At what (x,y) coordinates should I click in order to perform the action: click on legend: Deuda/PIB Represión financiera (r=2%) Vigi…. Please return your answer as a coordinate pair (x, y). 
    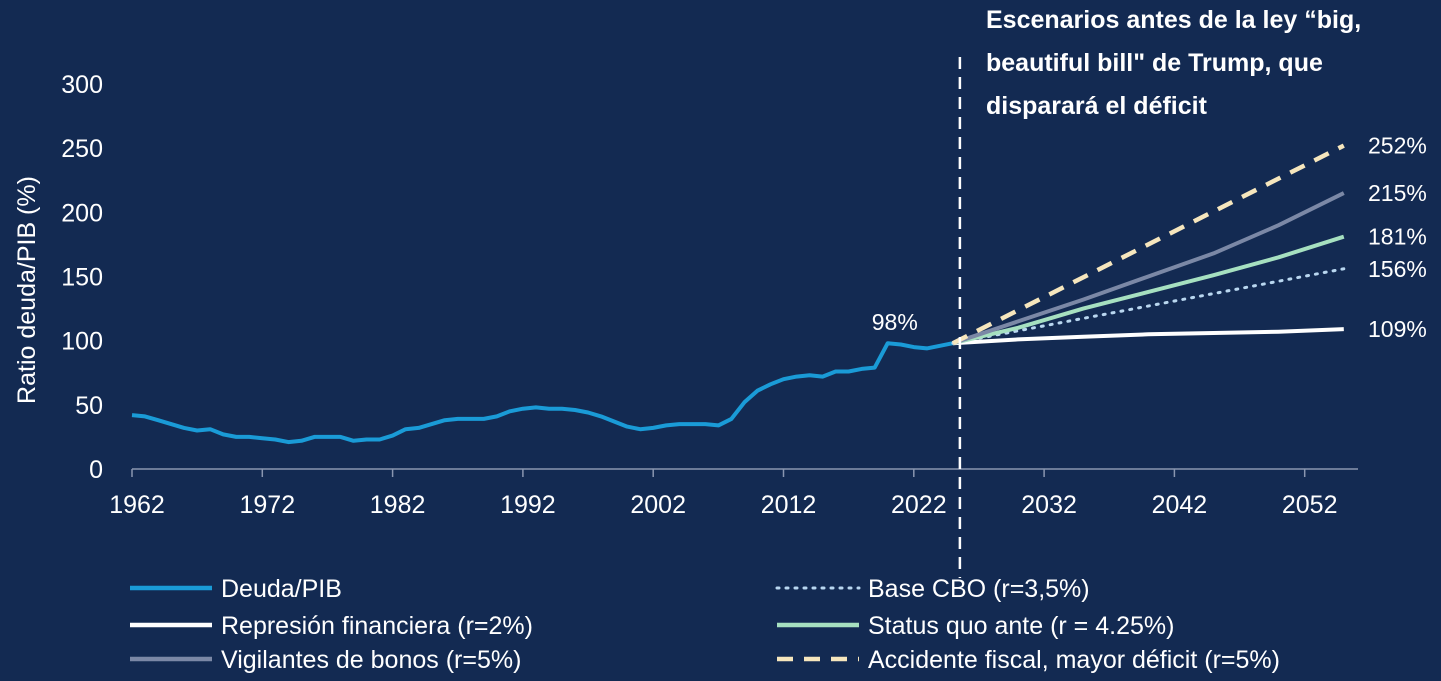
    Looking at the image, I should click on (705, 624).